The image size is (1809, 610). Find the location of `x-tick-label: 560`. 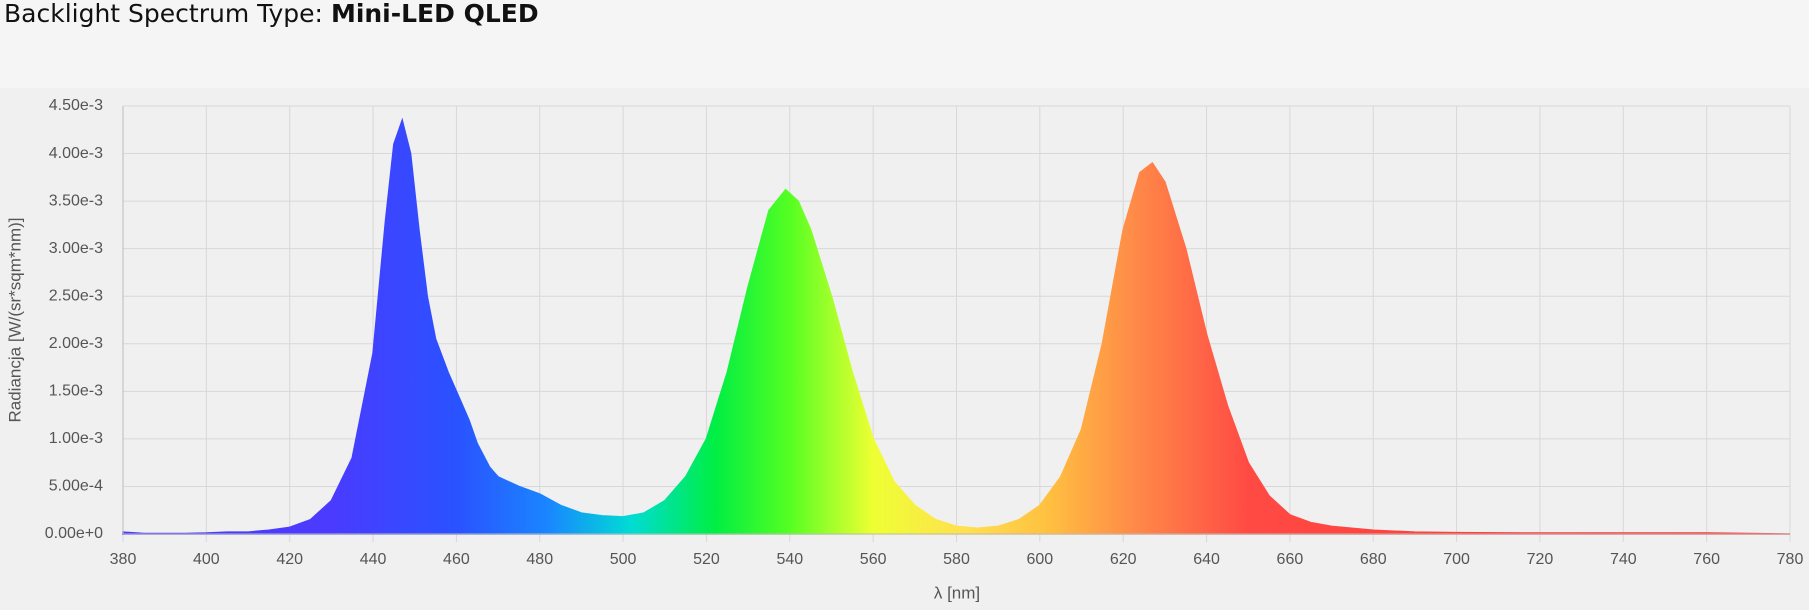

x-tick-label: 560 is located at coordinates (873, 559).